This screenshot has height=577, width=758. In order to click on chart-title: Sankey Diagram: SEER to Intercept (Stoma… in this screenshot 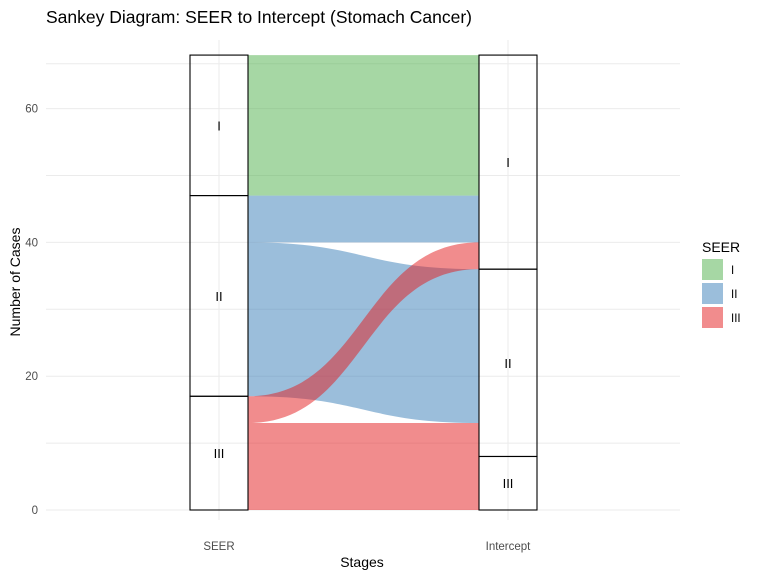, I will do `click(259, 17)`.